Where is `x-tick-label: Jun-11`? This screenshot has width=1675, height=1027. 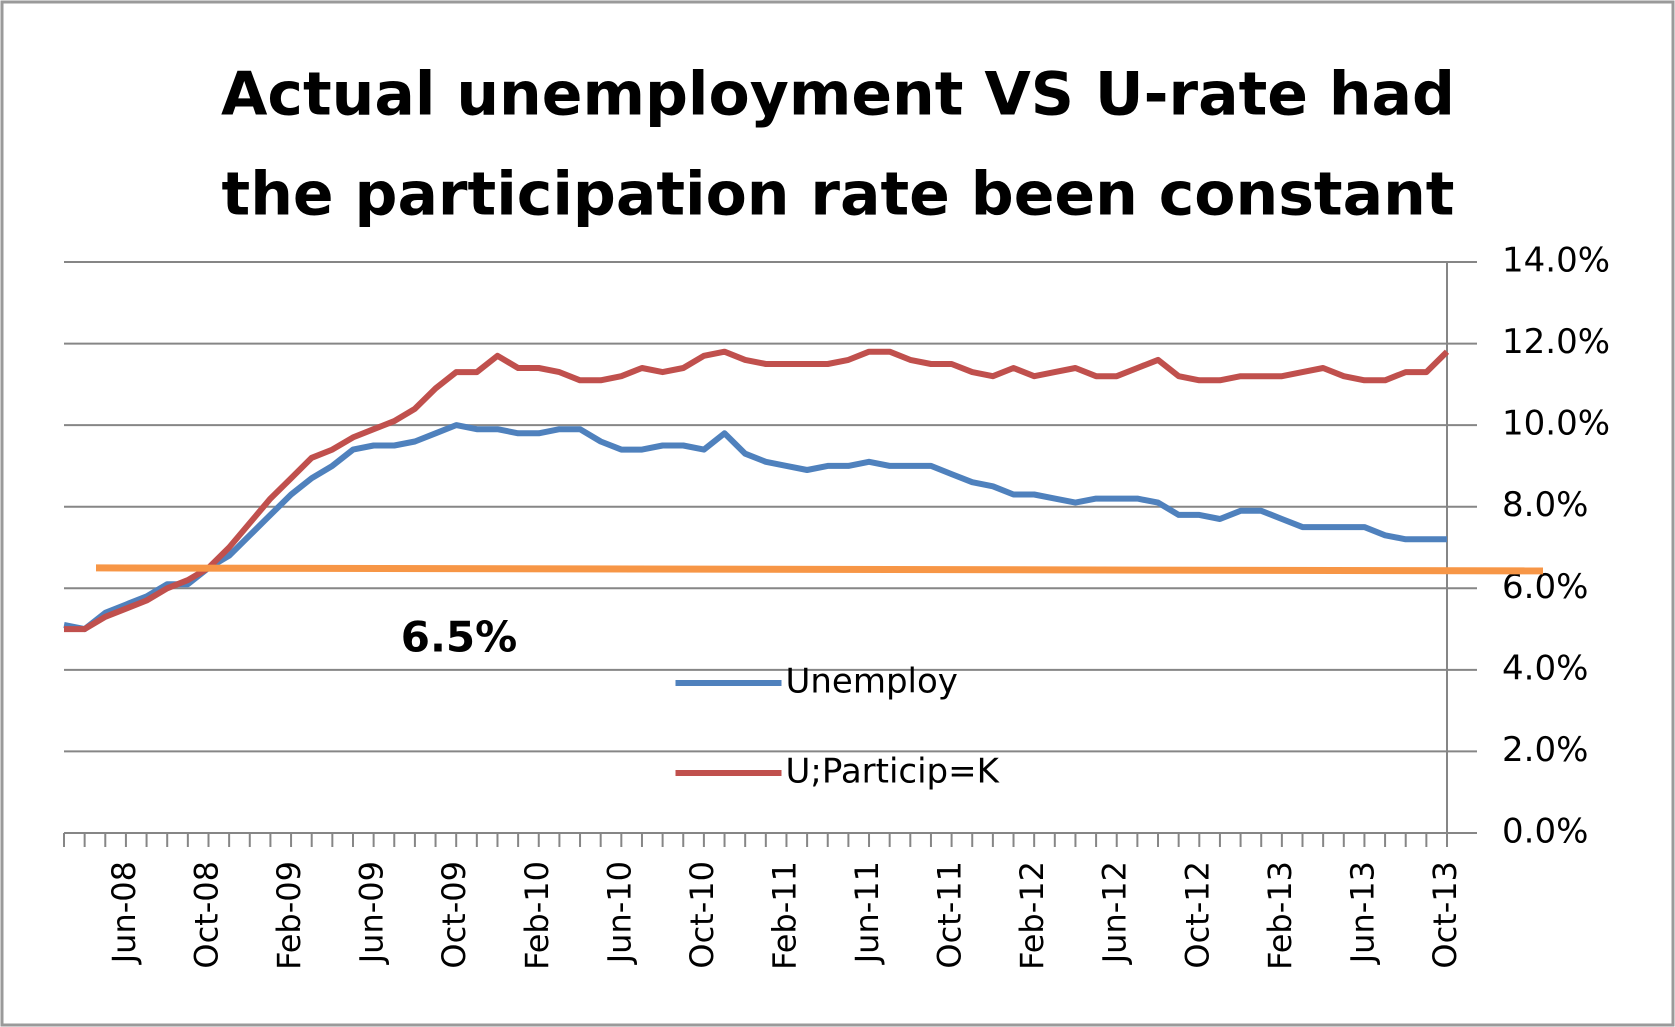
x-tick-label: Jun-11 is located at coordinates (867, 913).